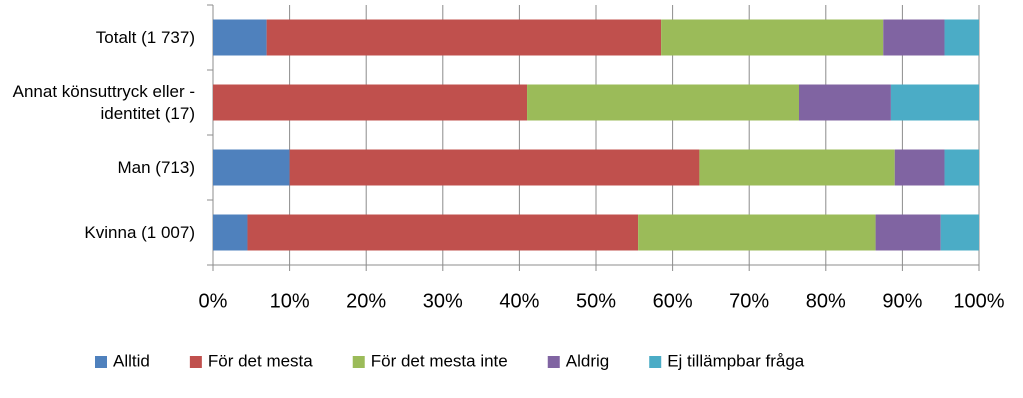  What do you see at coordinates (902, 301) in the screenshot?
I see `x-tick-label: 90%` at bounding box center [902, 301].